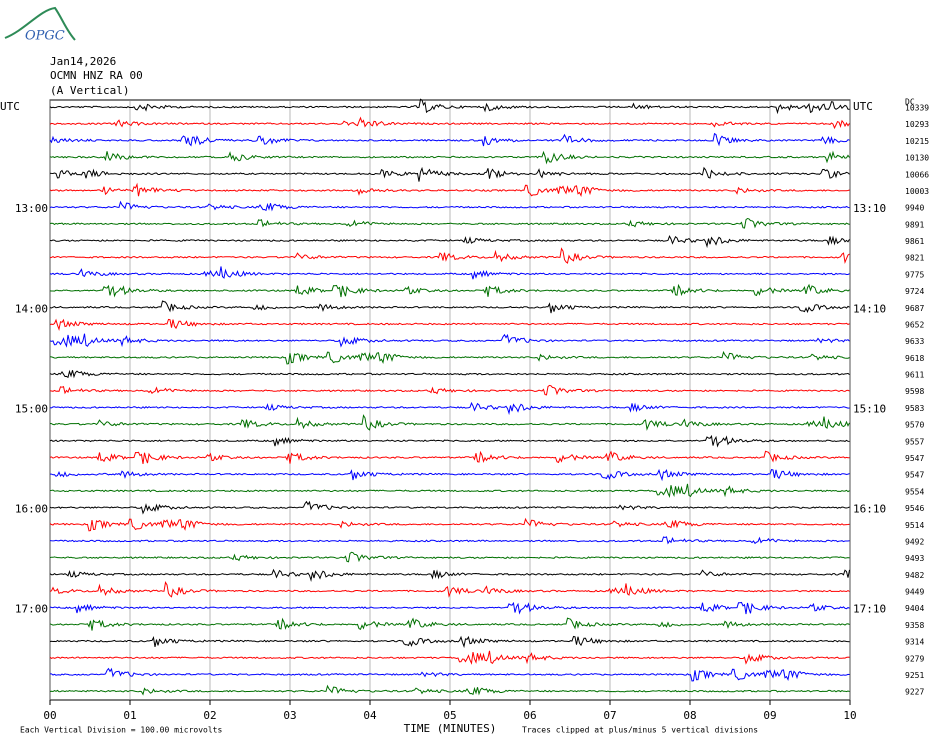 The height and width of the screenshot is (748, 930). Describe the element at coordinates (869, 208) in the screenshot. I see `right-time-label: 13:10` at that location.